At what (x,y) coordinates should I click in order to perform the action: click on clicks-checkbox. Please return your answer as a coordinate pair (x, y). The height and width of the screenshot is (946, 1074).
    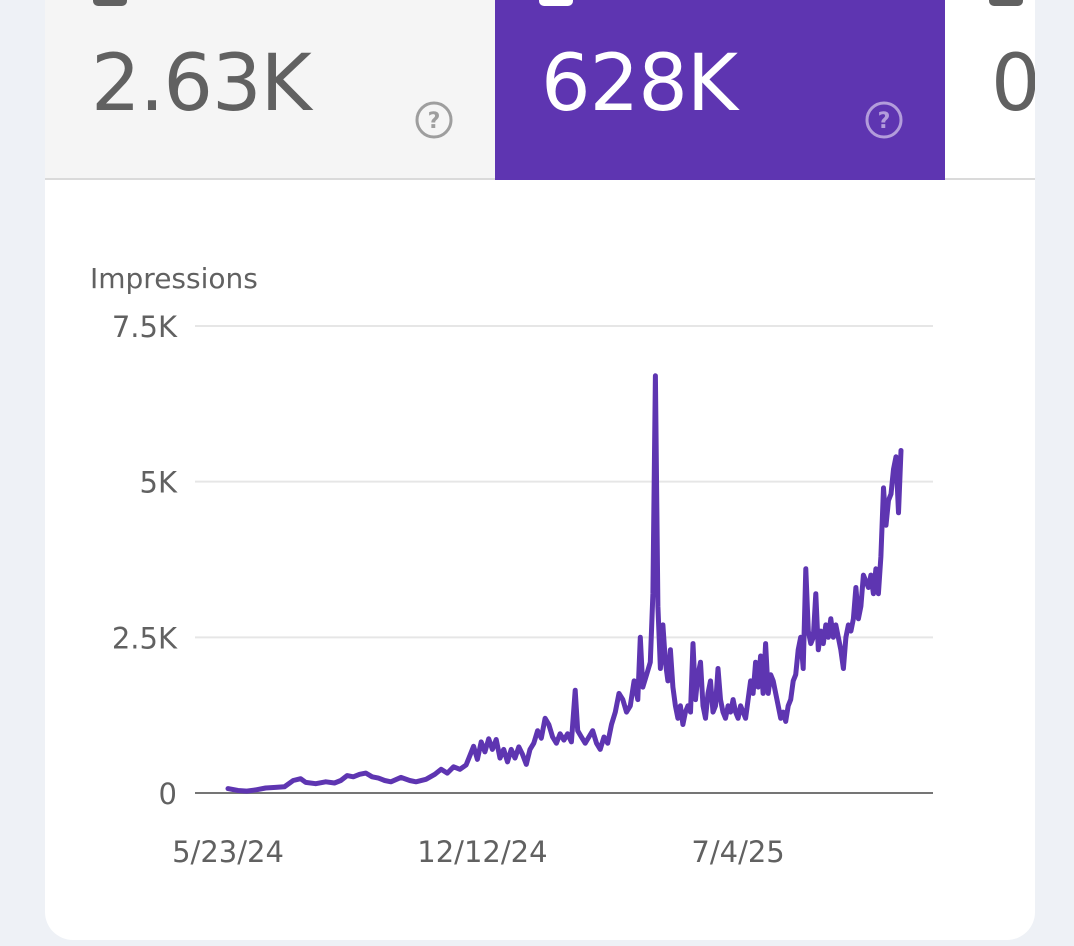
    Looking at the image, I should click on (110, 3).